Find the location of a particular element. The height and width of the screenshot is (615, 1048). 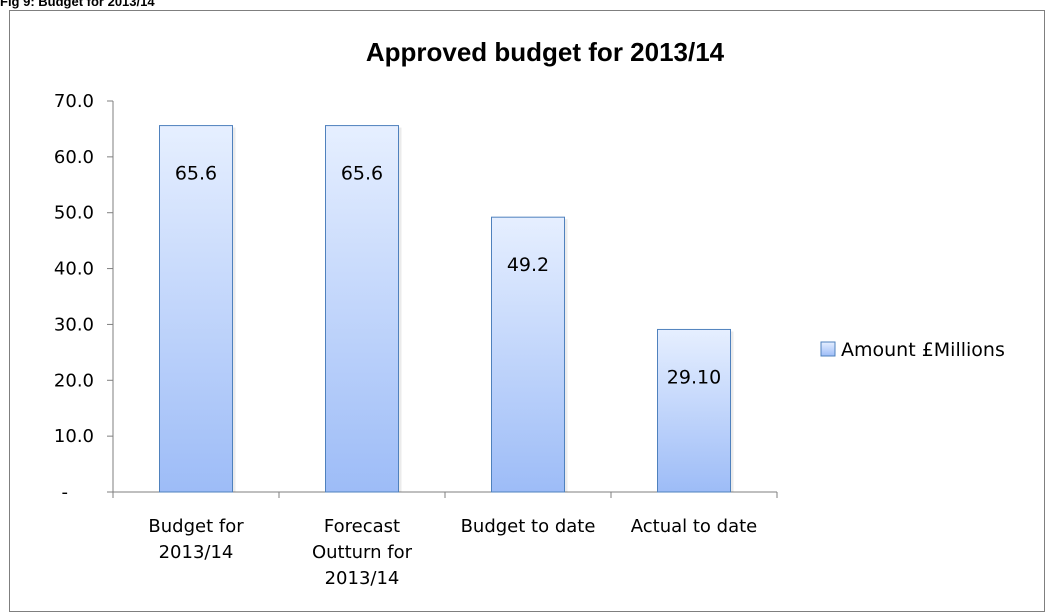

x-category-label: Forecast Outturn for 2013/14 is located at coordinates (362, 552).